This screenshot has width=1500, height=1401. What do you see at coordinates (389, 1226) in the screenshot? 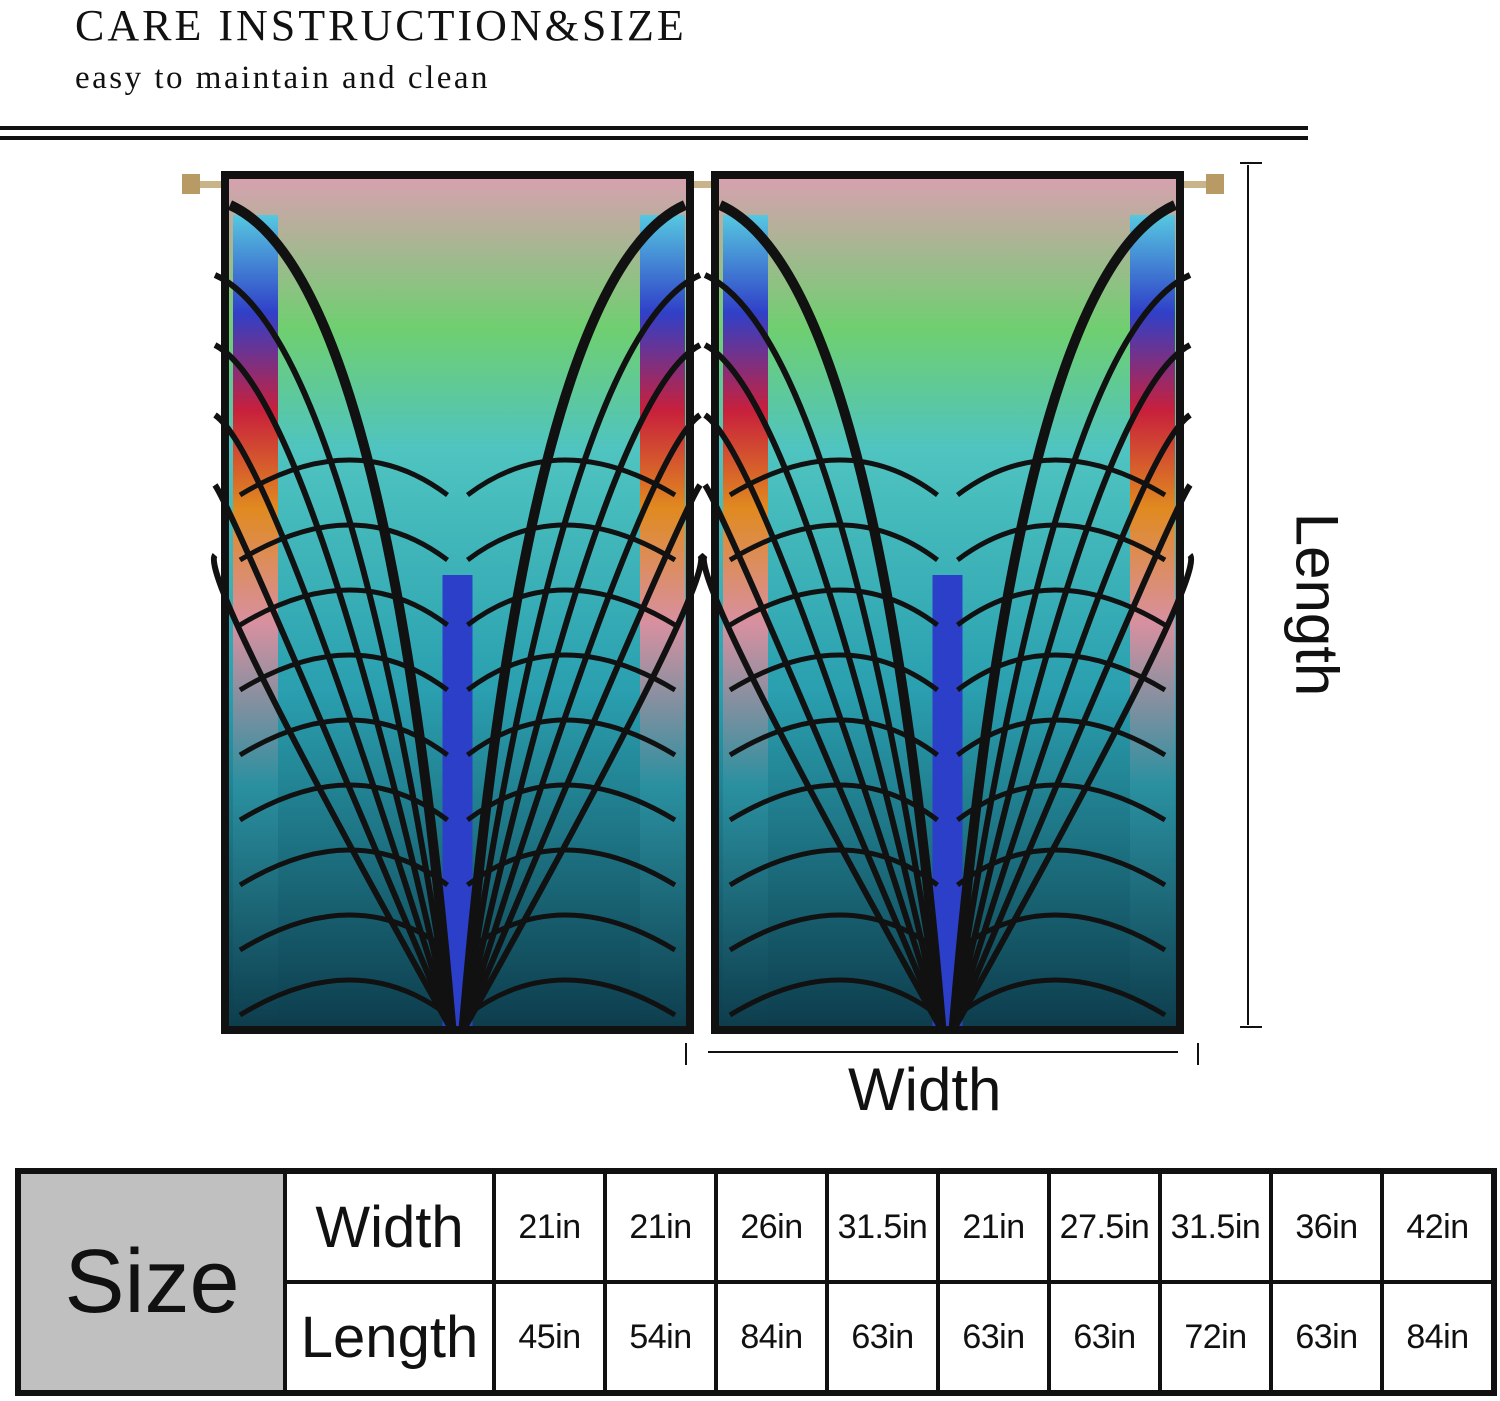
I see `row-label-width: Width` at bounding box center [389, 1226].